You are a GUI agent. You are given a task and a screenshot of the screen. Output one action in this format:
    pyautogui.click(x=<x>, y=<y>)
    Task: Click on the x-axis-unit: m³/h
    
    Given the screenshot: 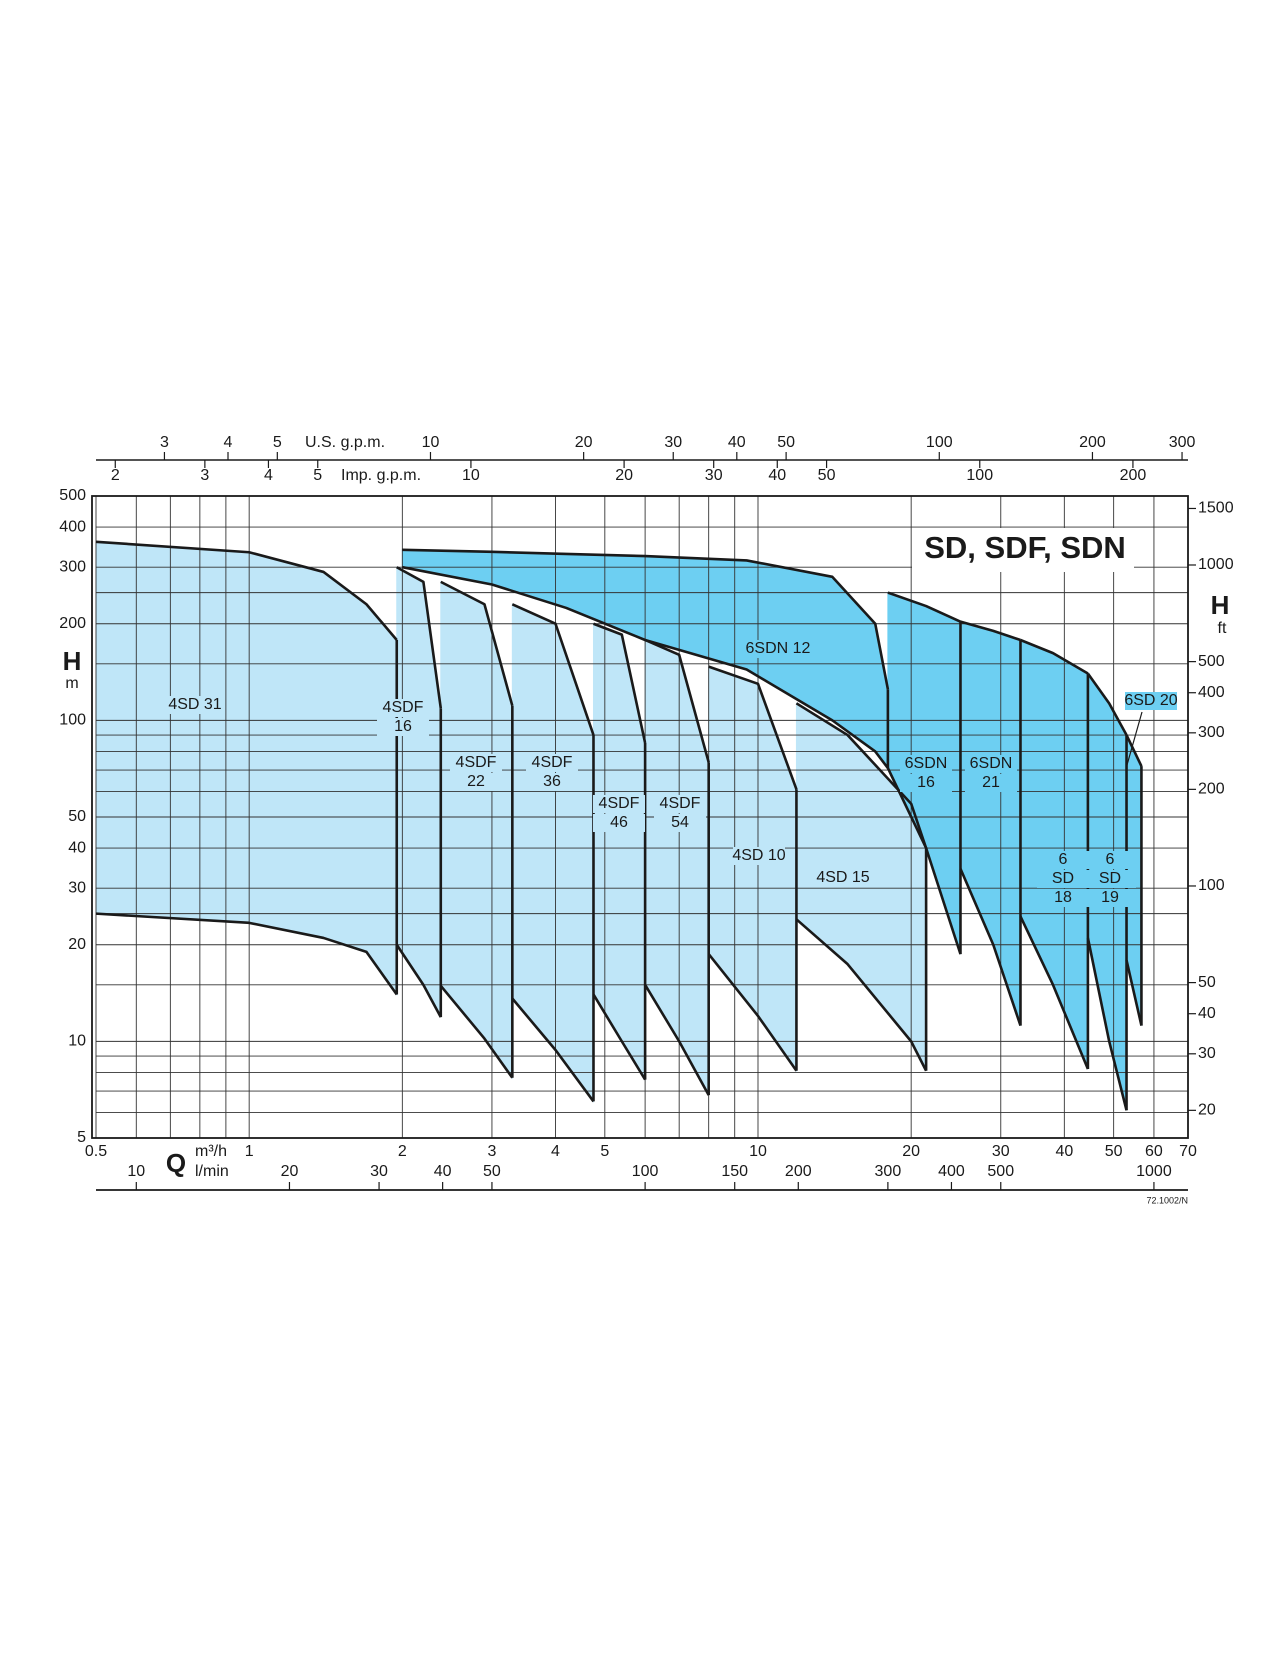 What is the action you would take?
    pyautogui.click(x=211, y=1151)
    